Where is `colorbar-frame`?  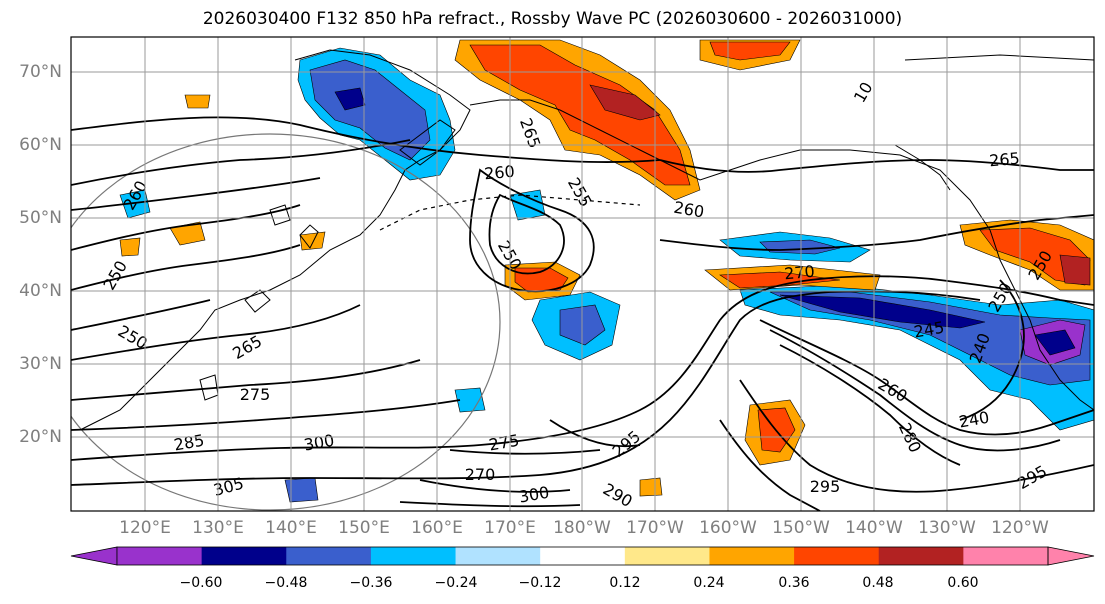
colorbar-frame is located at coordinates (582, 556).